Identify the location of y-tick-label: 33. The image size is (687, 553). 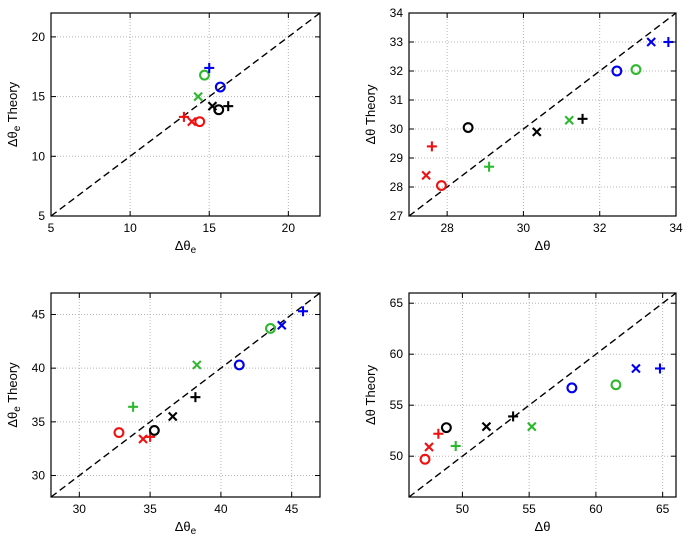
(397, 42).